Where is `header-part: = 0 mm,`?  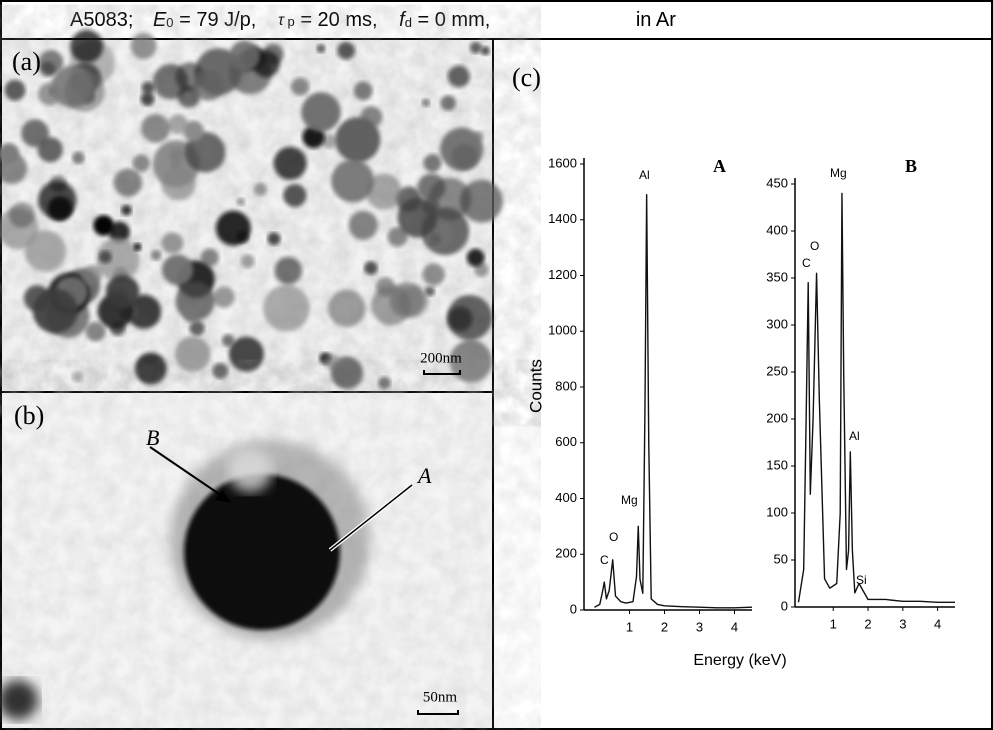
header-part: = 0 mm, is located at coordinates (451, 20).